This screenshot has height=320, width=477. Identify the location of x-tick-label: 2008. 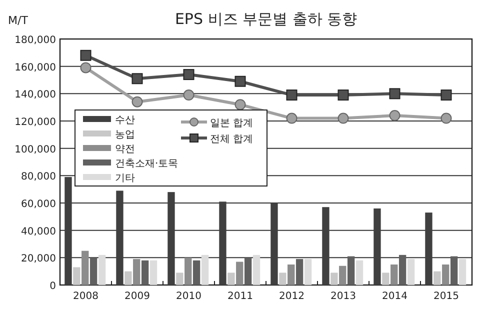
(85, 296).